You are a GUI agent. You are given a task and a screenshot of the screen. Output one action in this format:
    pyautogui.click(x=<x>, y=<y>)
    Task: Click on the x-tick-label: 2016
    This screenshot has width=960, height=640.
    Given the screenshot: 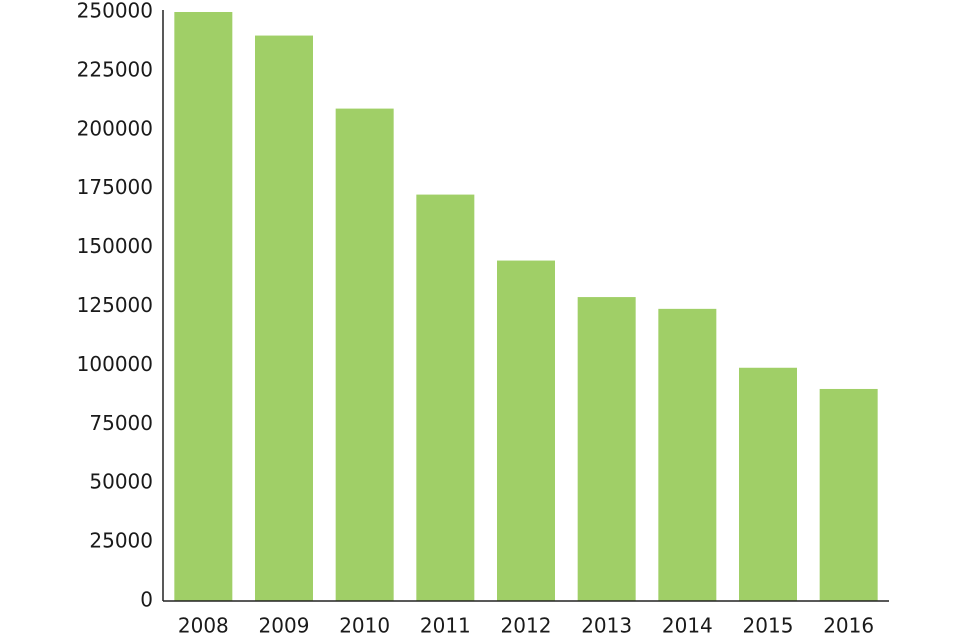 What is the action you would take?
    pyautogui.click(x=848, y=626)
    